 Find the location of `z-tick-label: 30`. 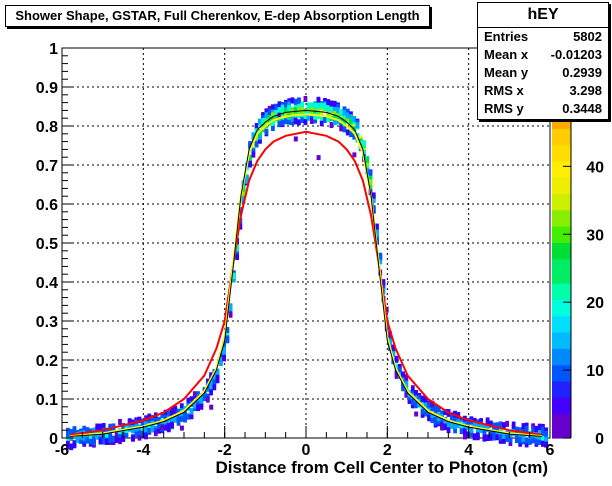

z-tick-label: 30 is located at coordinates (595, 235).